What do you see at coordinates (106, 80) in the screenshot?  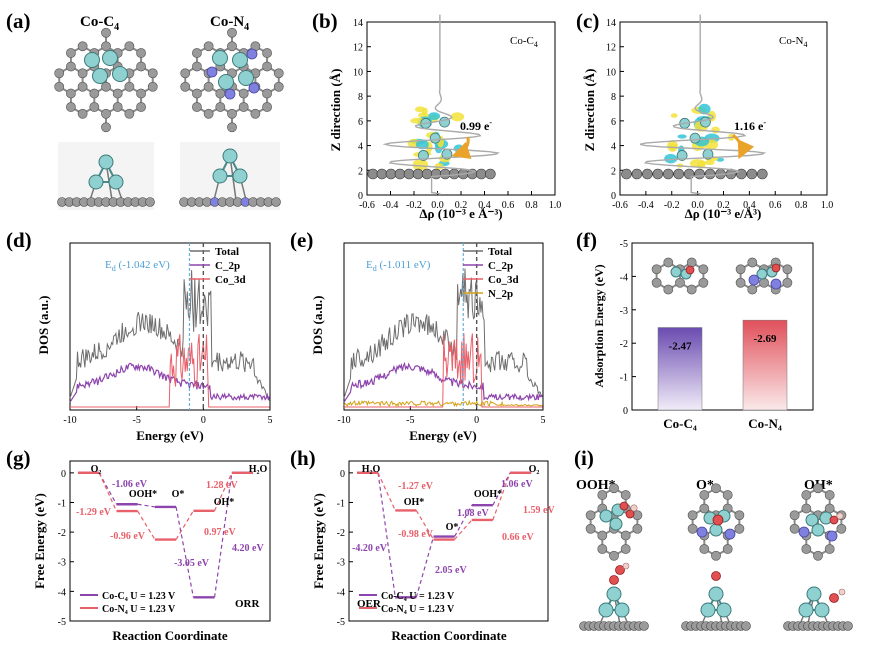 I see `co-c4-top-view` at bounding box center [106, 80].